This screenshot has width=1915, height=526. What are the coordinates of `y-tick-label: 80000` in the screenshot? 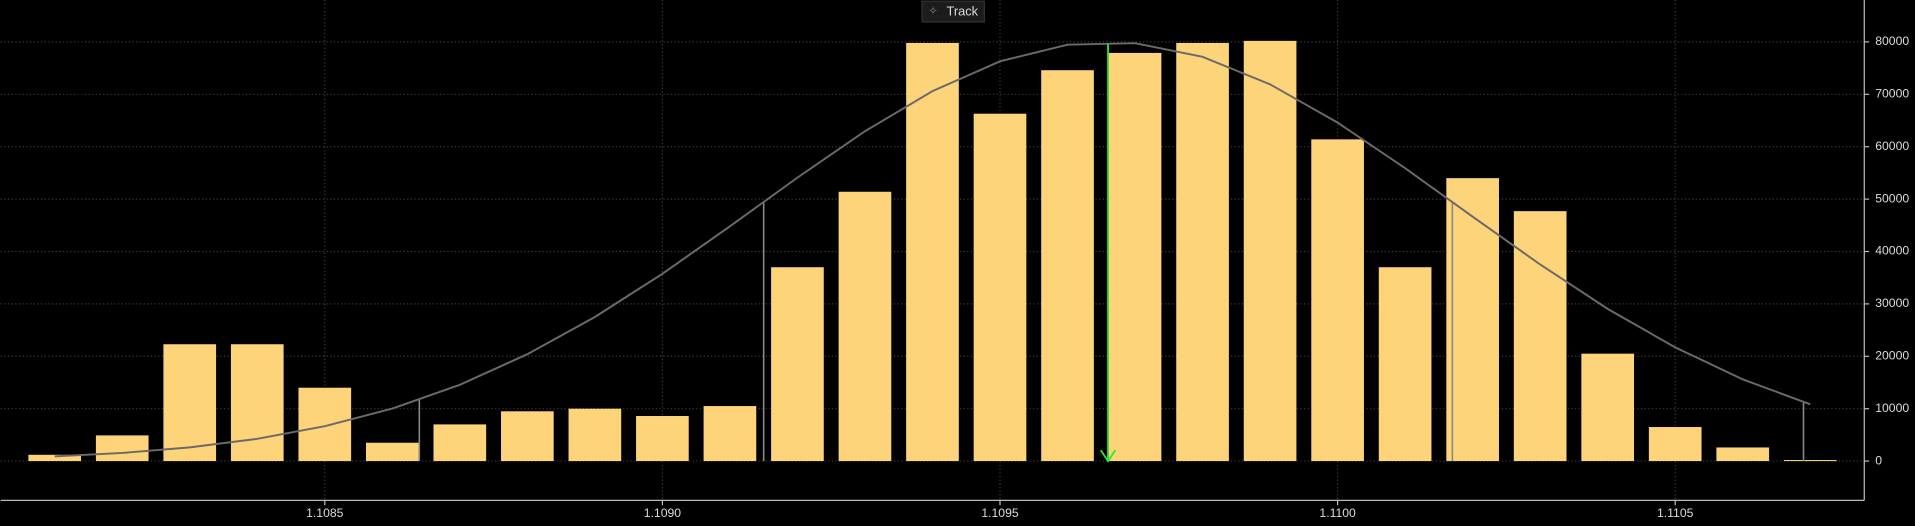 It's located at (1892, 41).